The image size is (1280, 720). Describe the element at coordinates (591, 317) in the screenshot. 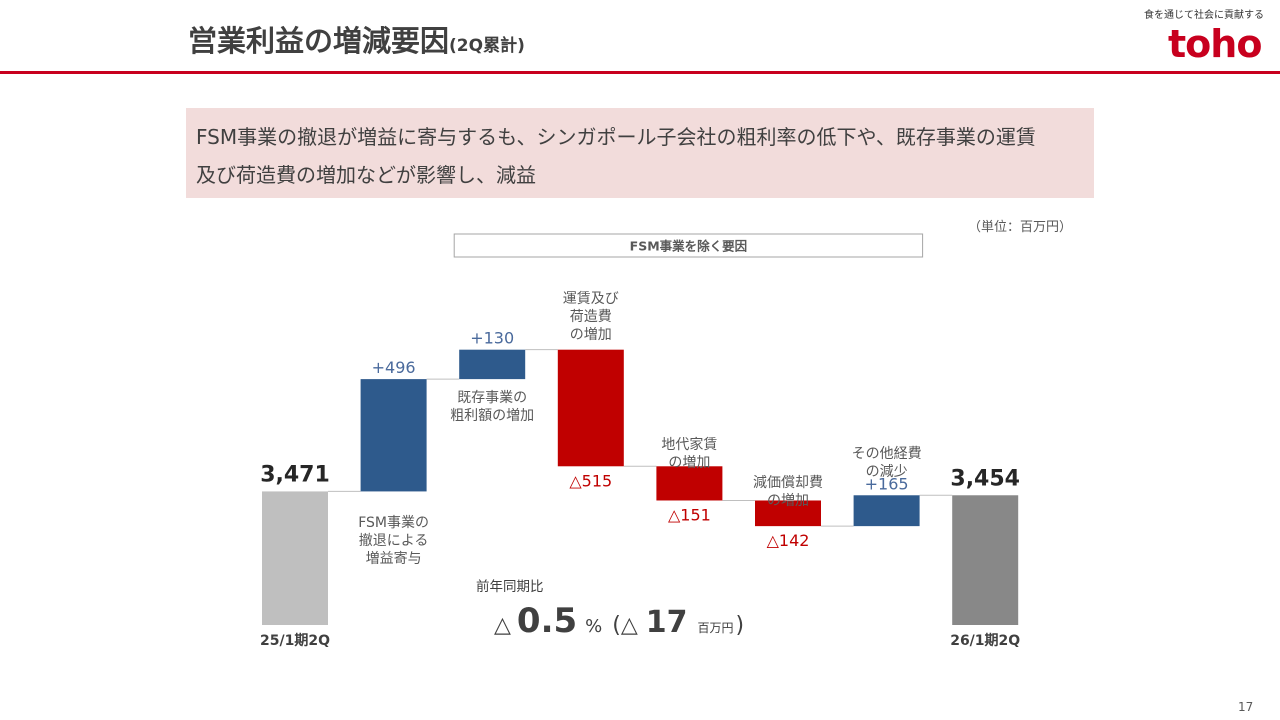

I see `category-label-3: 荷造費` at that location.